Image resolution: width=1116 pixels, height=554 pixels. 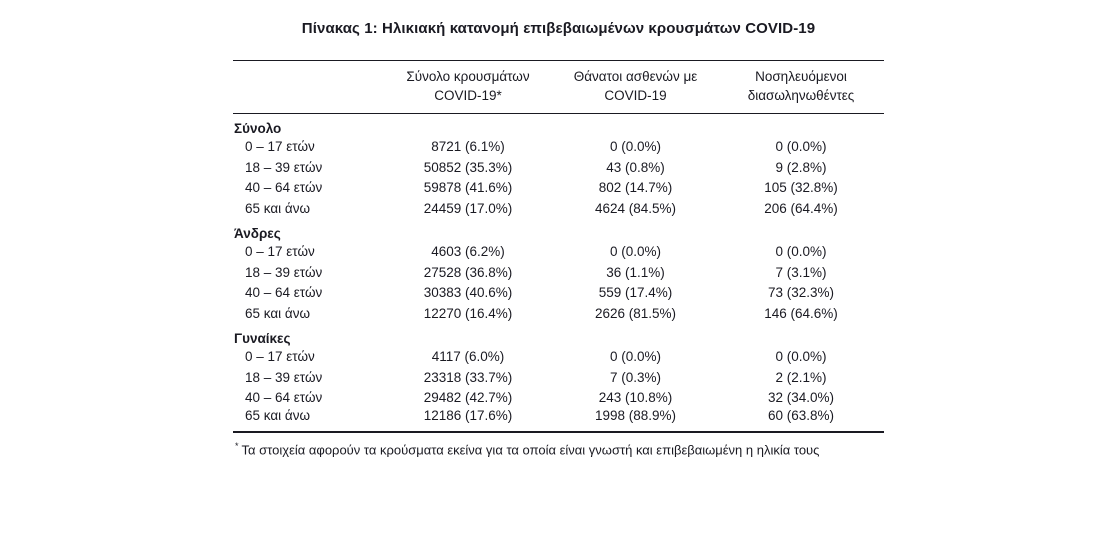 I want to click on intubated-value: 7 (3.1%), so click(x=801, y=272).